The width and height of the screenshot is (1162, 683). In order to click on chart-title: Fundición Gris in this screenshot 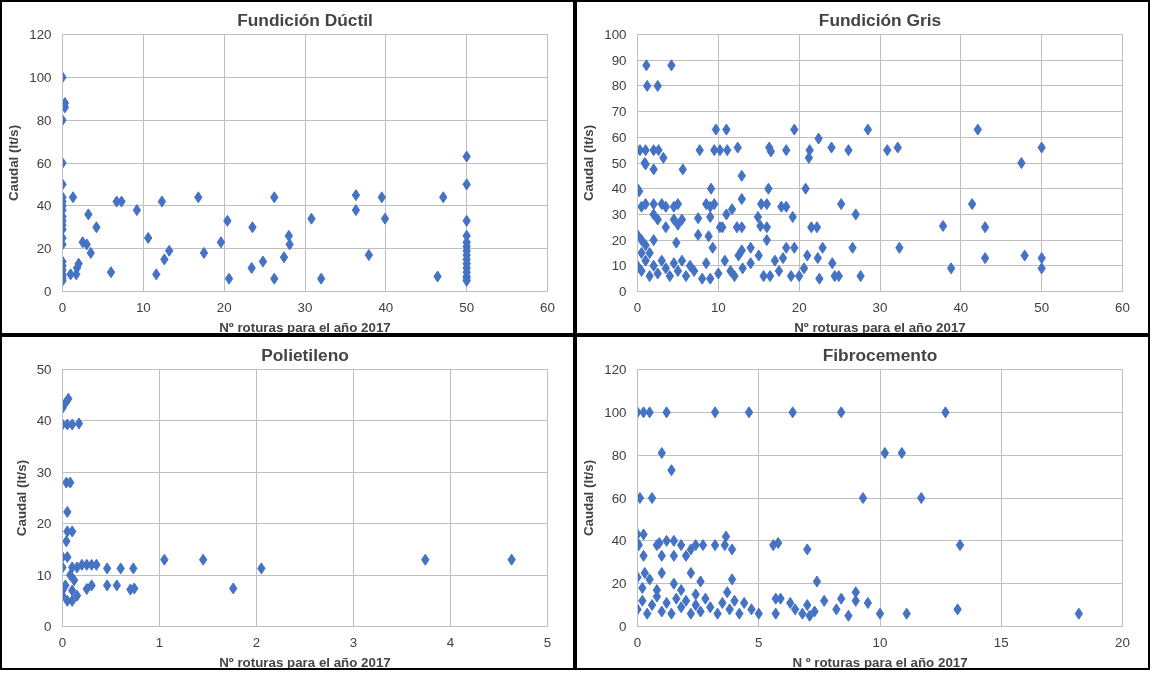, I will do `click(880, 19)`.